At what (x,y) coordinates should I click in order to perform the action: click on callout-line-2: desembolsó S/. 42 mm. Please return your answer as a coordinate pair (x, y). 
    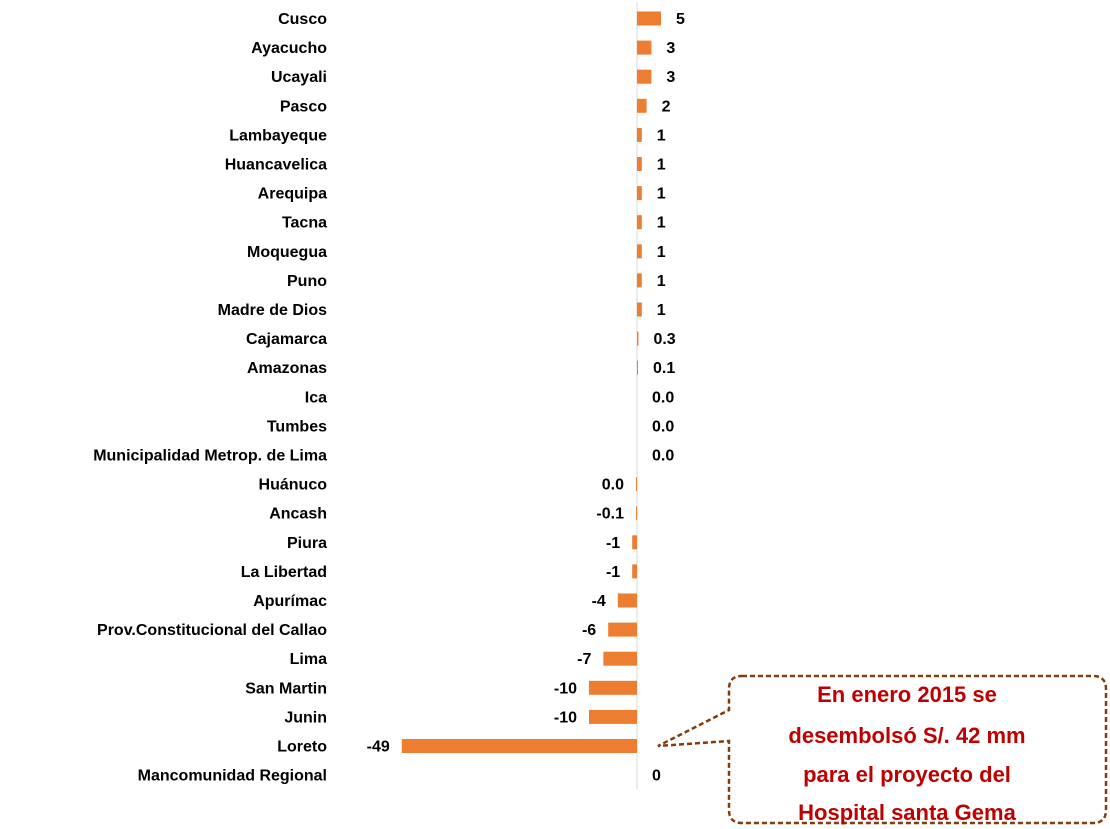
    Looking at the image, I should click on (906, 735).